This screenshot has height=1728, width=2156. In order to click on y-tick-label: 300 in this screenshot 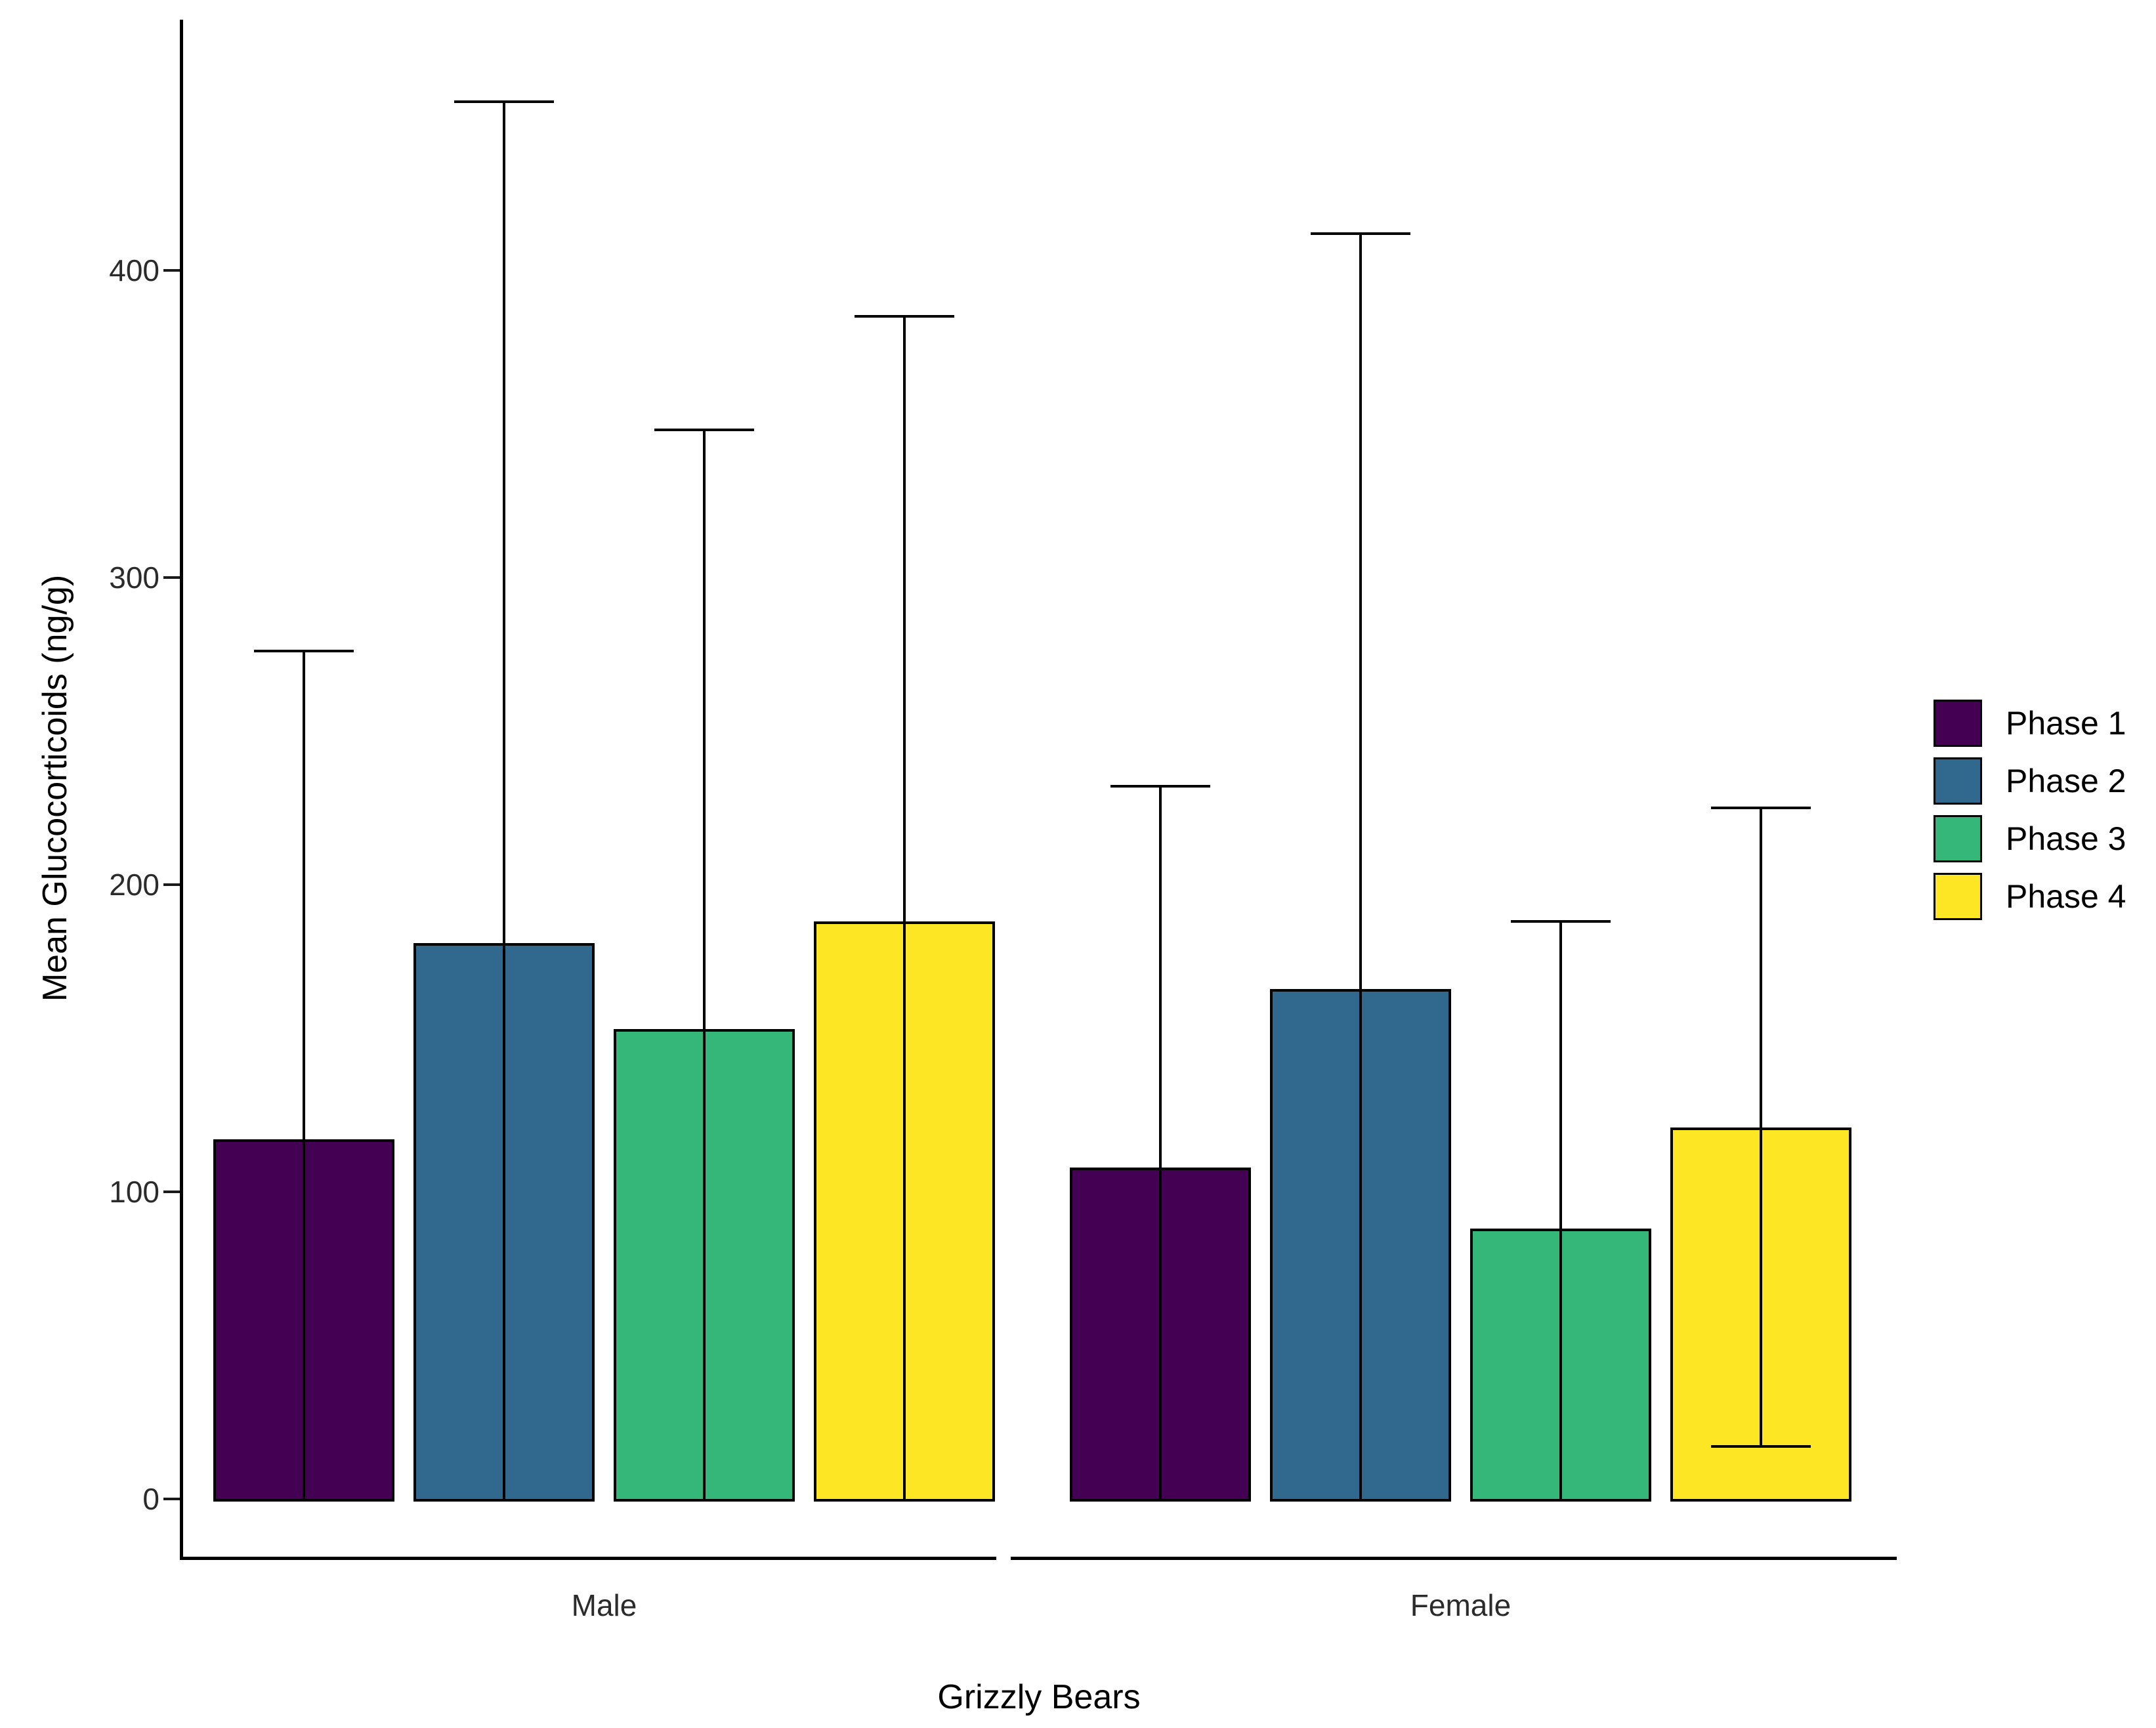, I will do `click(134, 577)`.